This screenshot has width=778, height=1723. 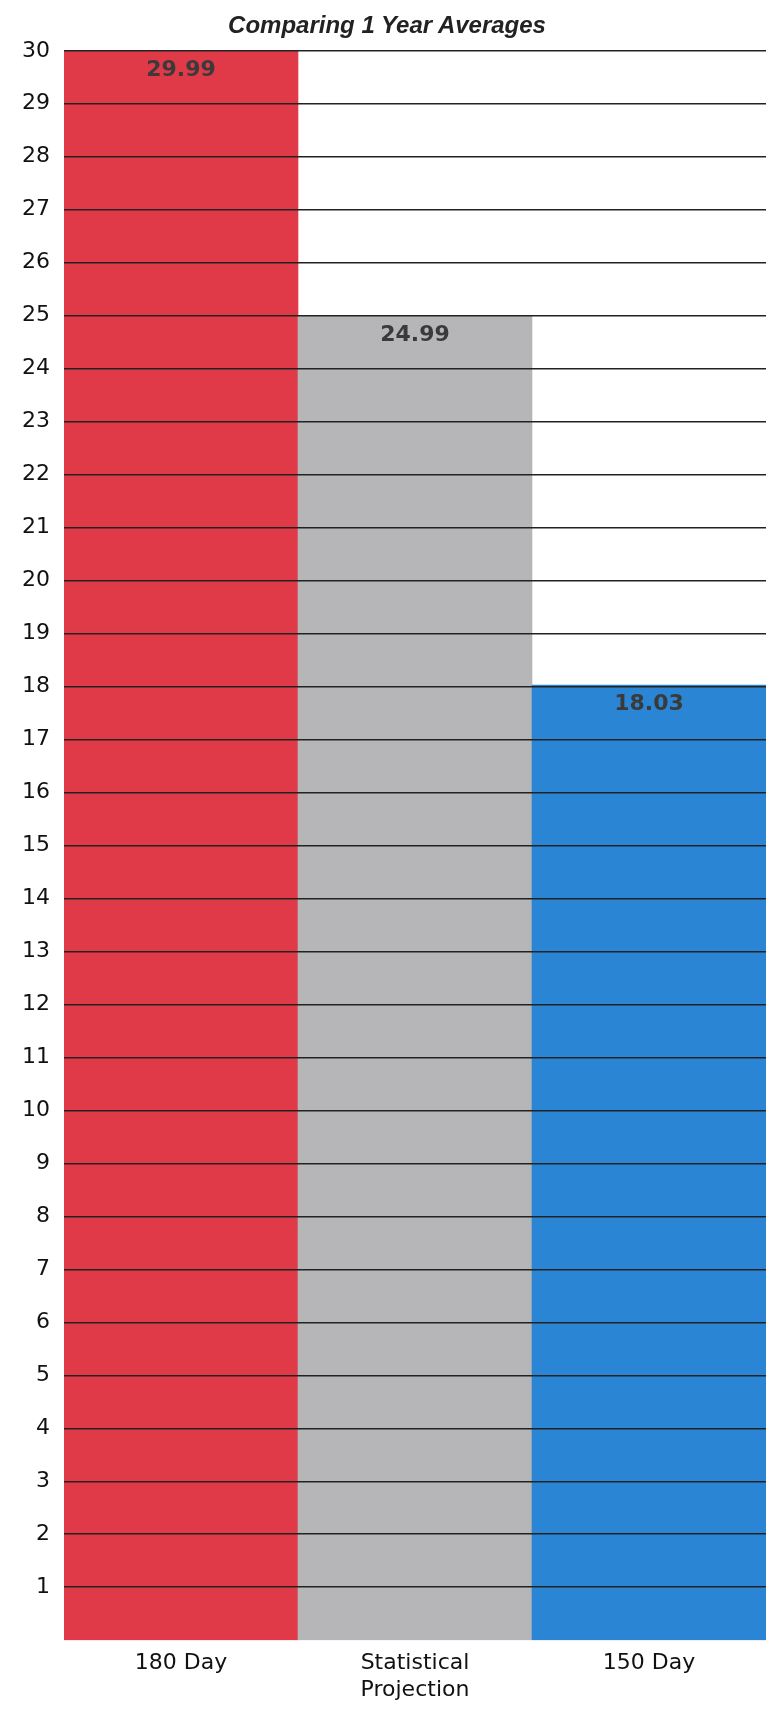 What do you see at coordinates (35, 314) in the screenshot?
I see `y-tick-label: 25` at bounding box center [35, 314].